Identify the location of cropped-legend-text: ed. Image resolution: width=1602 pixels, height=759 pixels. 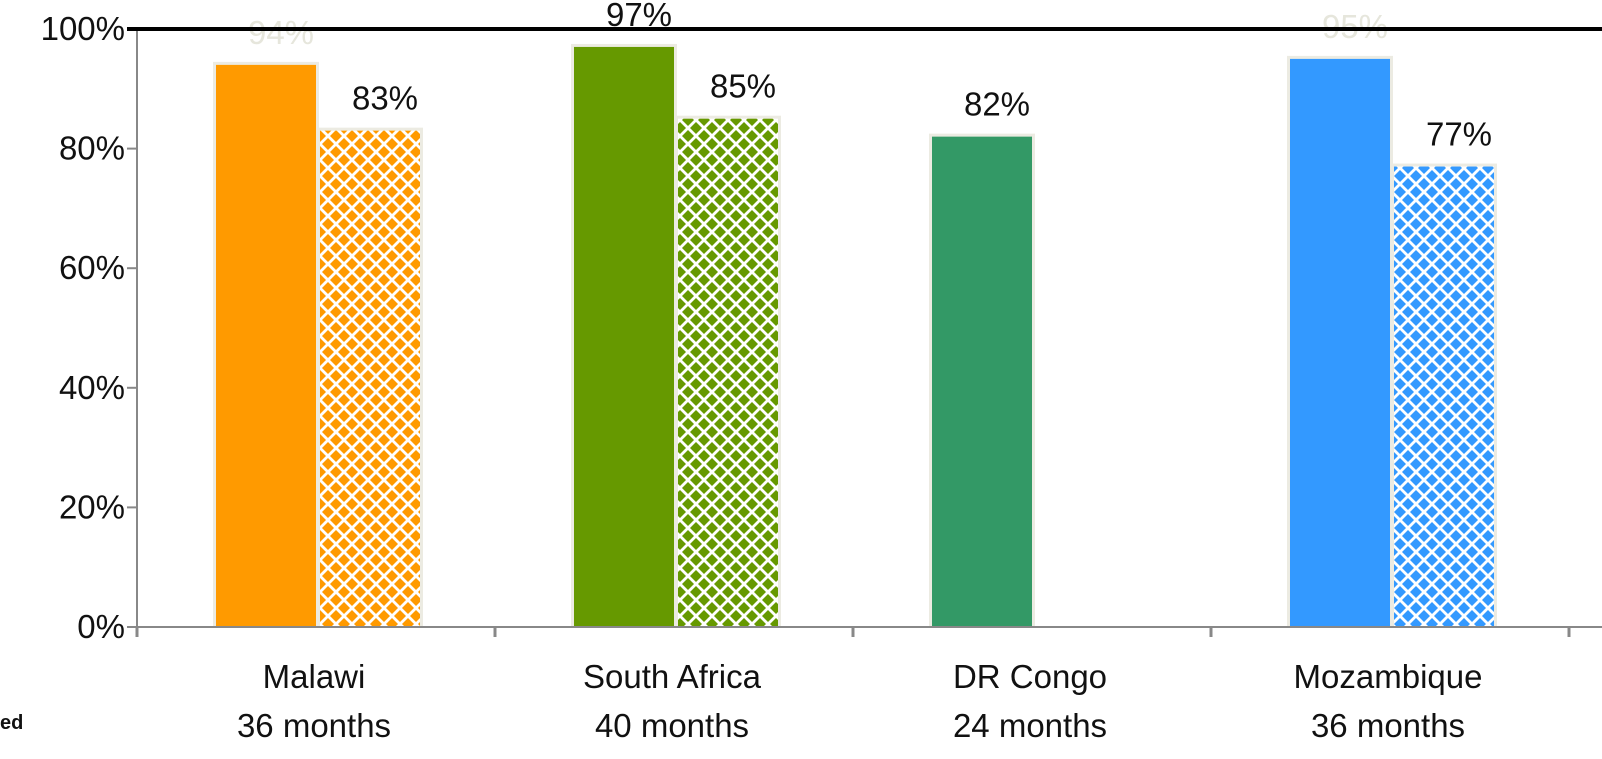
(12, 723).